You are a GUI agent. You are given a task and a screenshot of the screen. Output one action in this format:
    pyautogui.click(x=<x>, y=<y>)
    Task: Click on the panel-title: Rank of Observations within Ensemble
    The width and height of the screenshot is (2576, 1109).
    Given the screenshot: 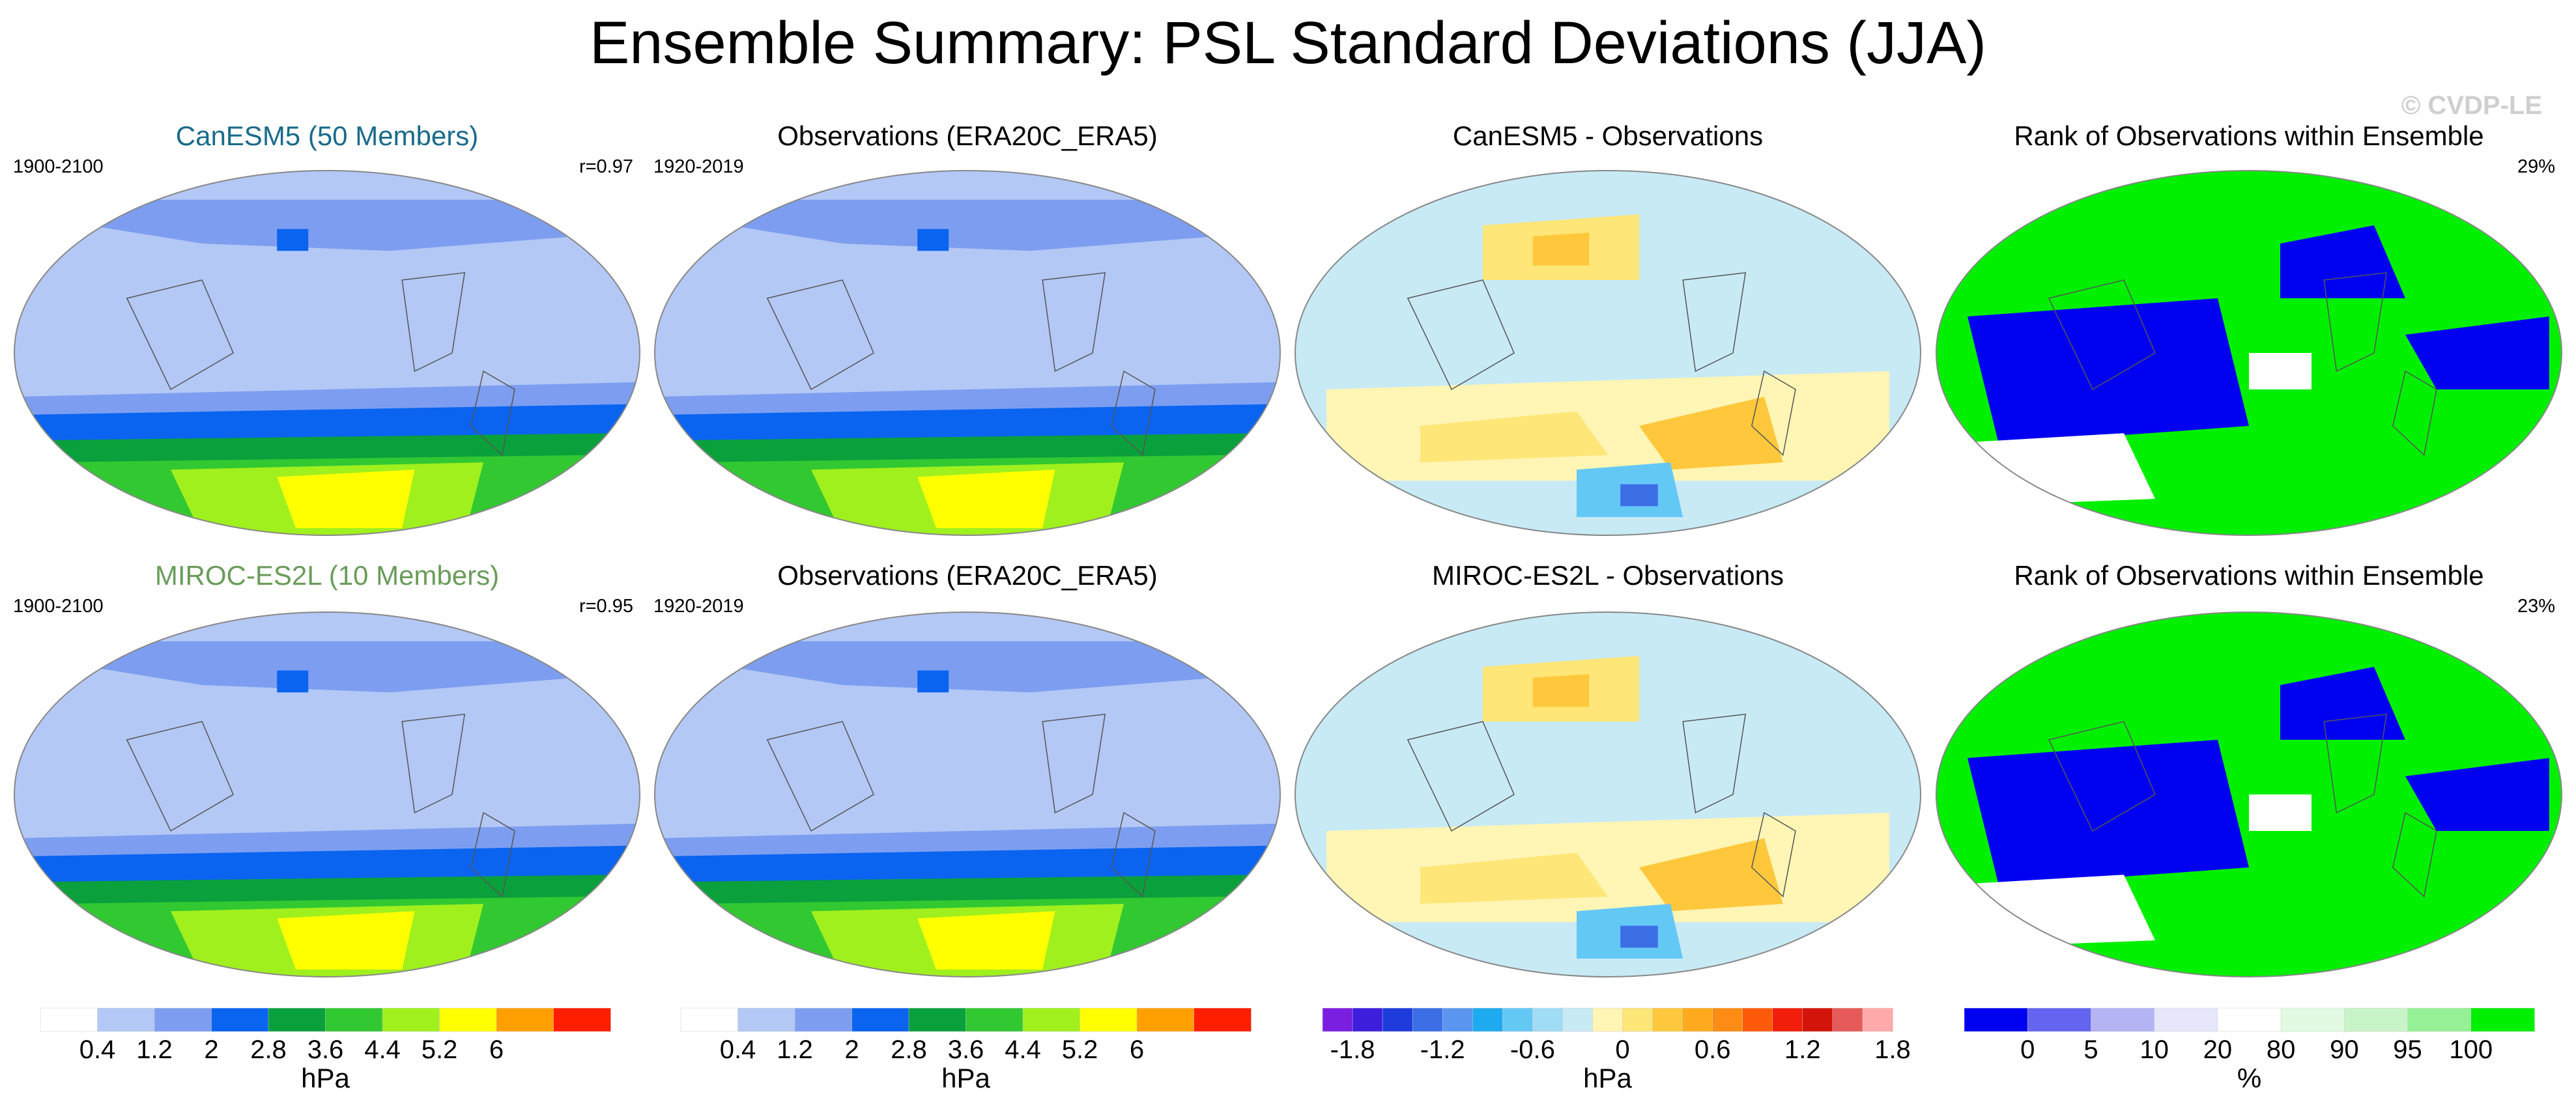 What is the action you would take?
    pyautogui.click(x=2249, y=576)
    